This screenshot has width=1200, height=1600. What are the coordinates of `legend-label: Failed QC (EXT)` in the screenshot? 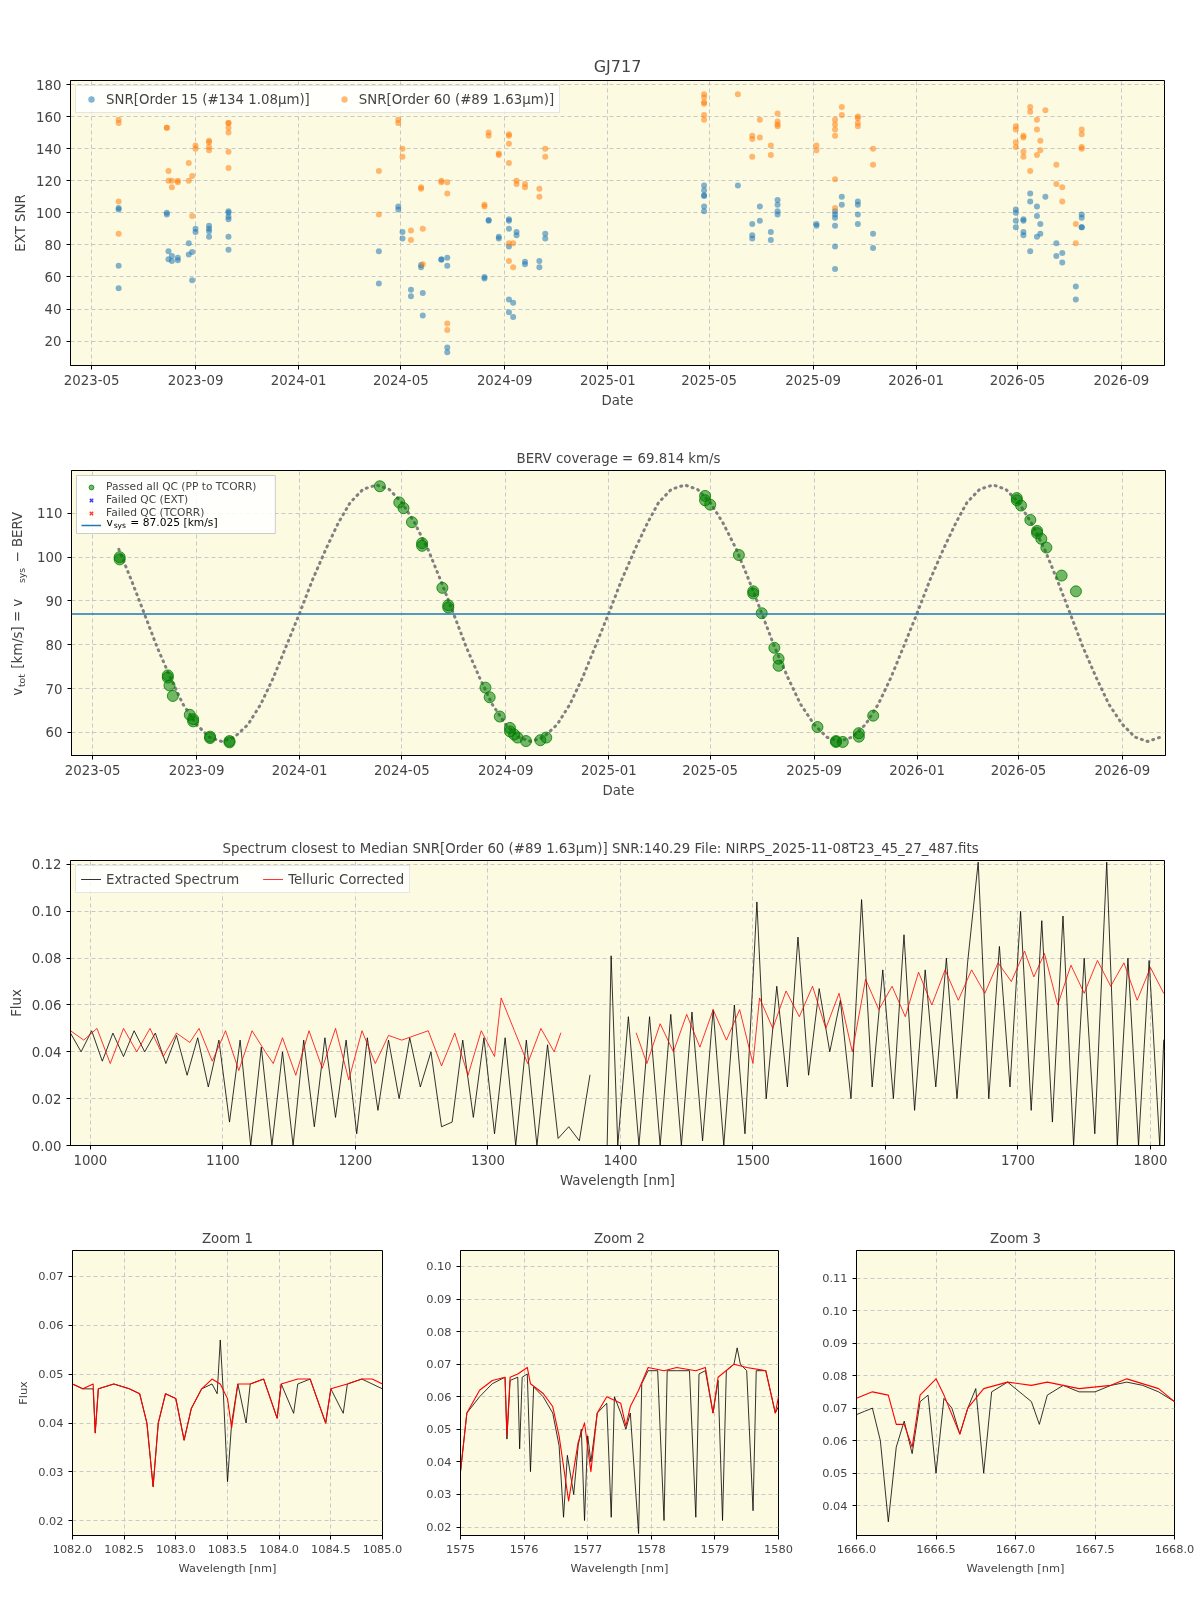 It's located at (147, 499).